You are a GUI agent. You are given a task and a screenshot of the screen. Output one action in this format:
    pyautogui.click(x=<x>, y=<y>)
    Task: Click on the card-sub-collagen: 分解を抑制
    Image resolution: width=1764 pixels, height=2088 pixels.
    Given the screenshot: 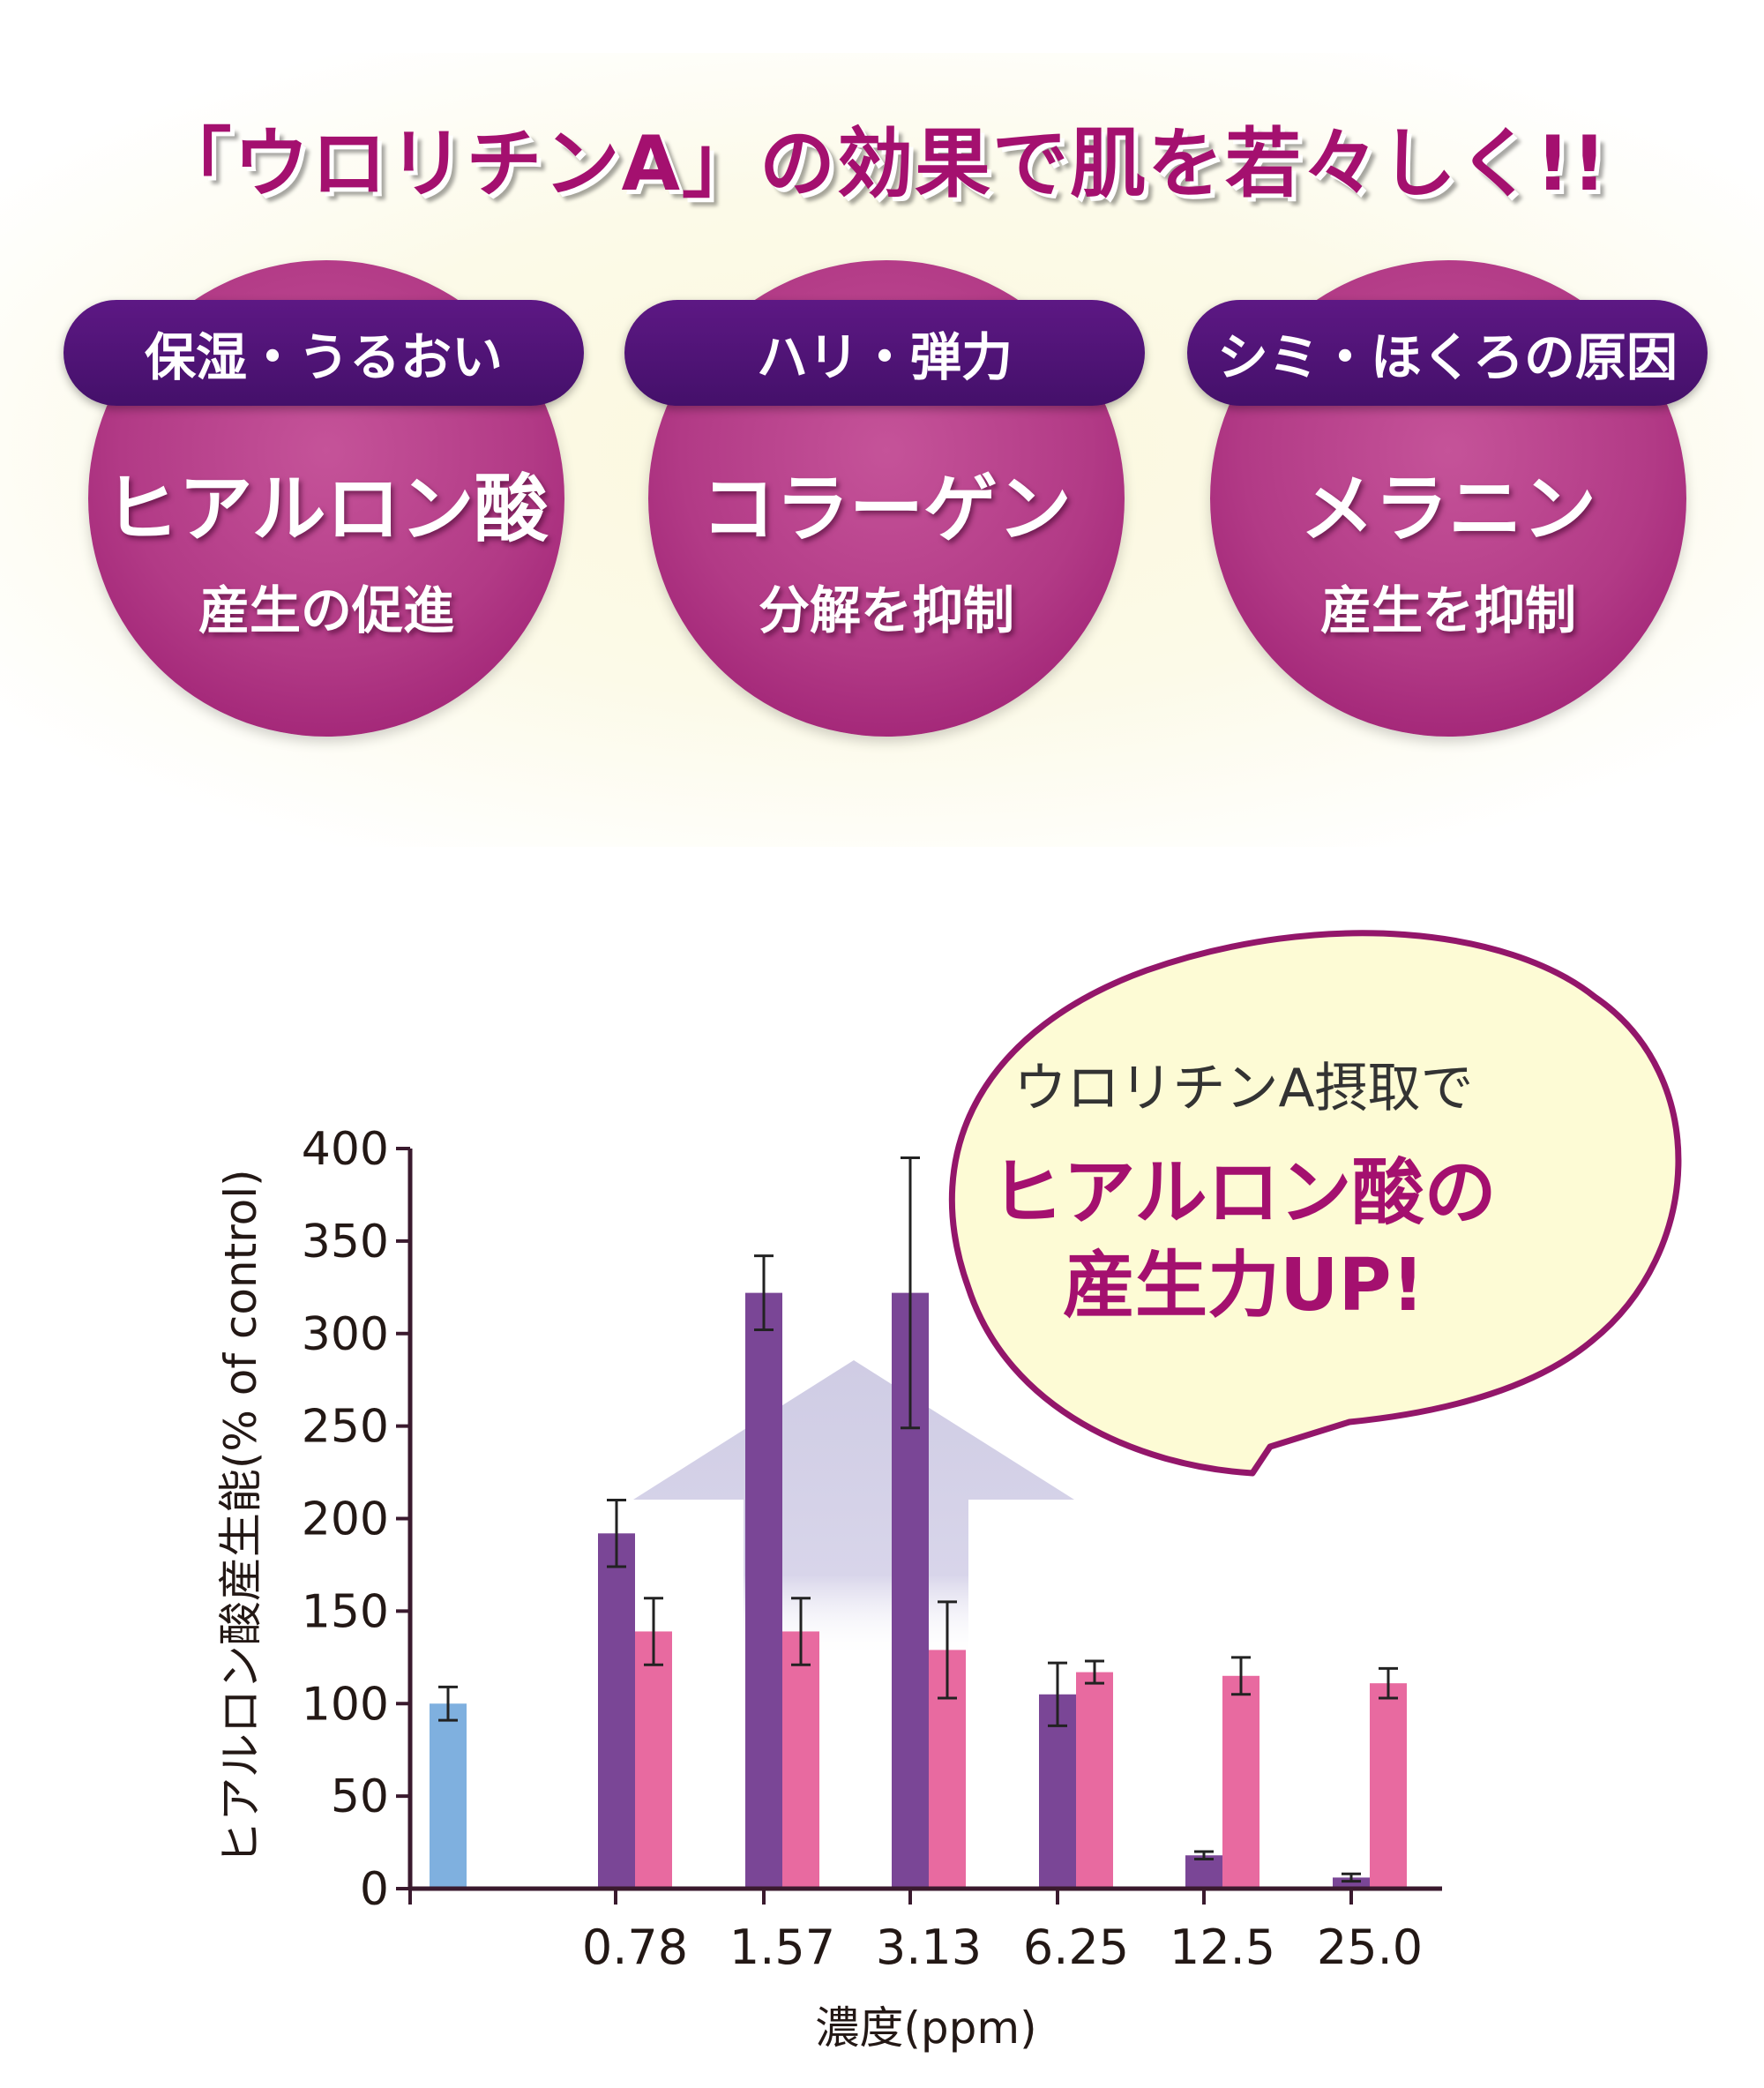 What is the action you would take?
    pyautogui.click(x=886, y=610)
    